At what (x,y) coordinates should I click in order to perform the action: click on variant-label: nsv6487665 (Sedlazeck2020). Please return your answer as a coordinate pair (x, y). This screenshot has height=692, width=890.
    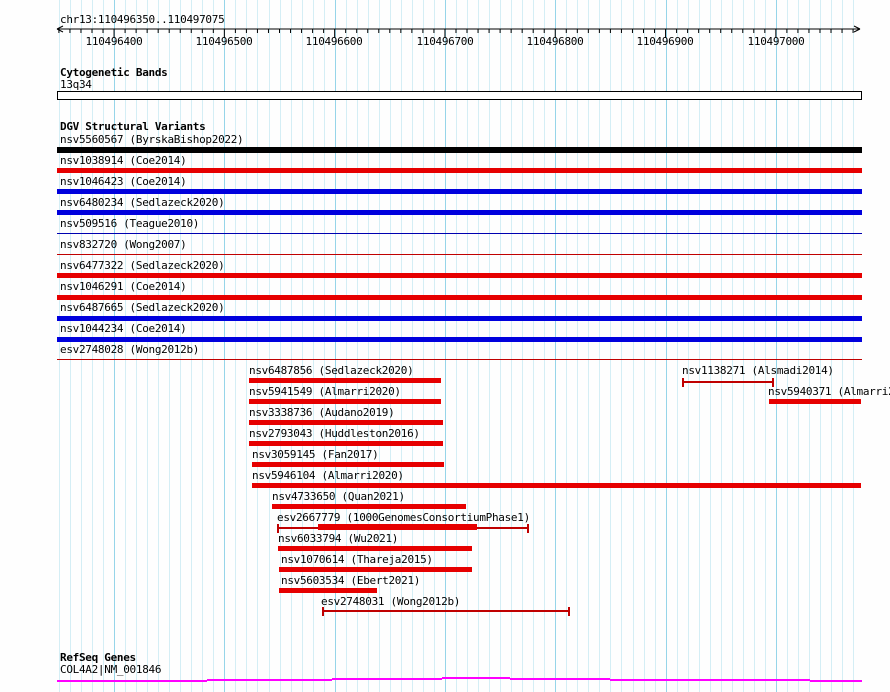
    Looking at the image, I should click on (142, 307).